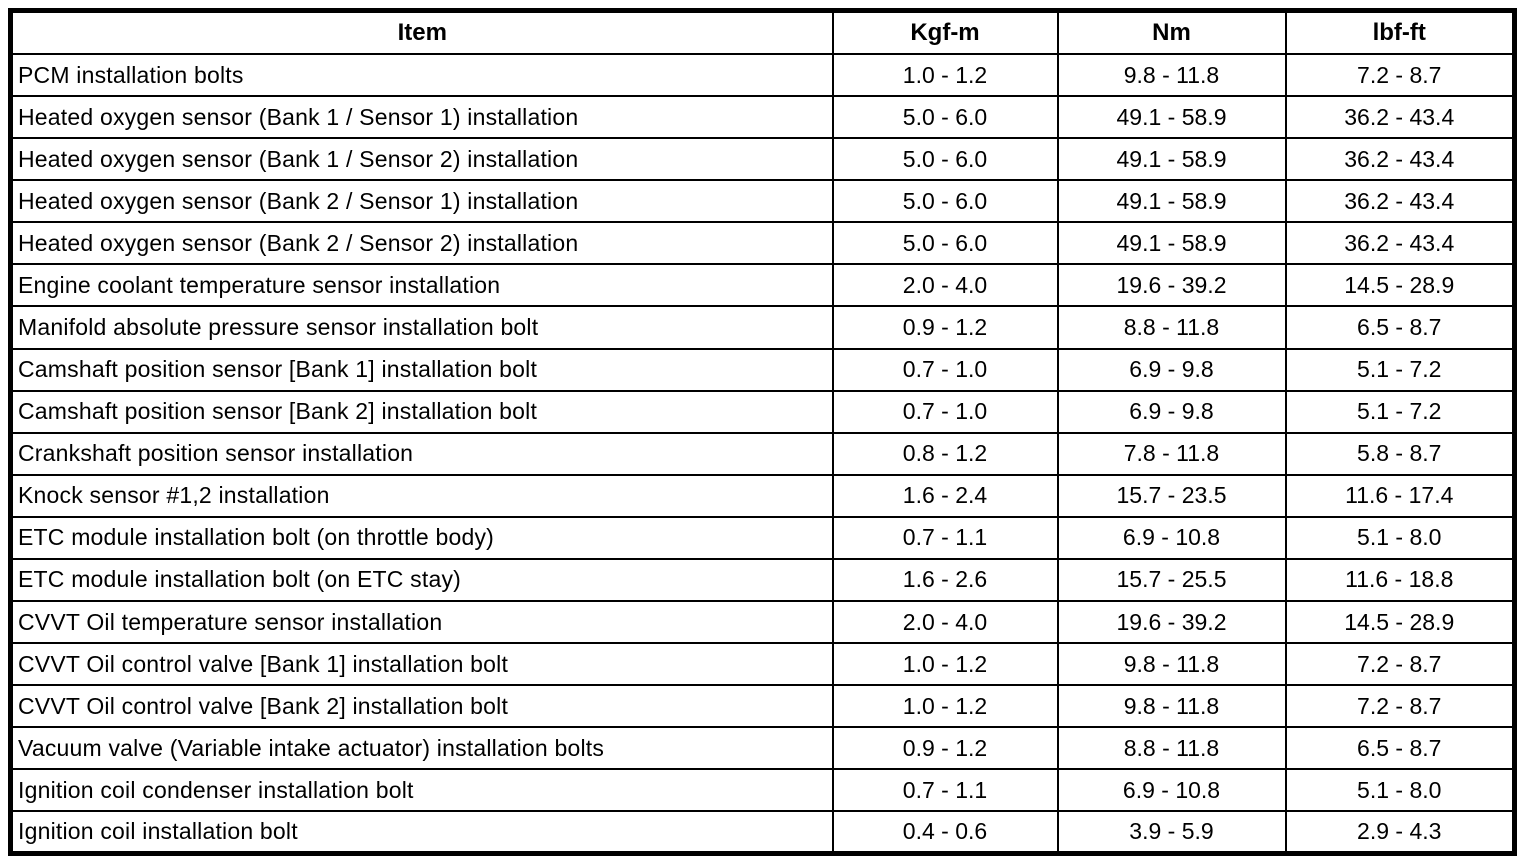  I want to click on cell-nm: 3.9 - 5.9, so click(1171, 832).